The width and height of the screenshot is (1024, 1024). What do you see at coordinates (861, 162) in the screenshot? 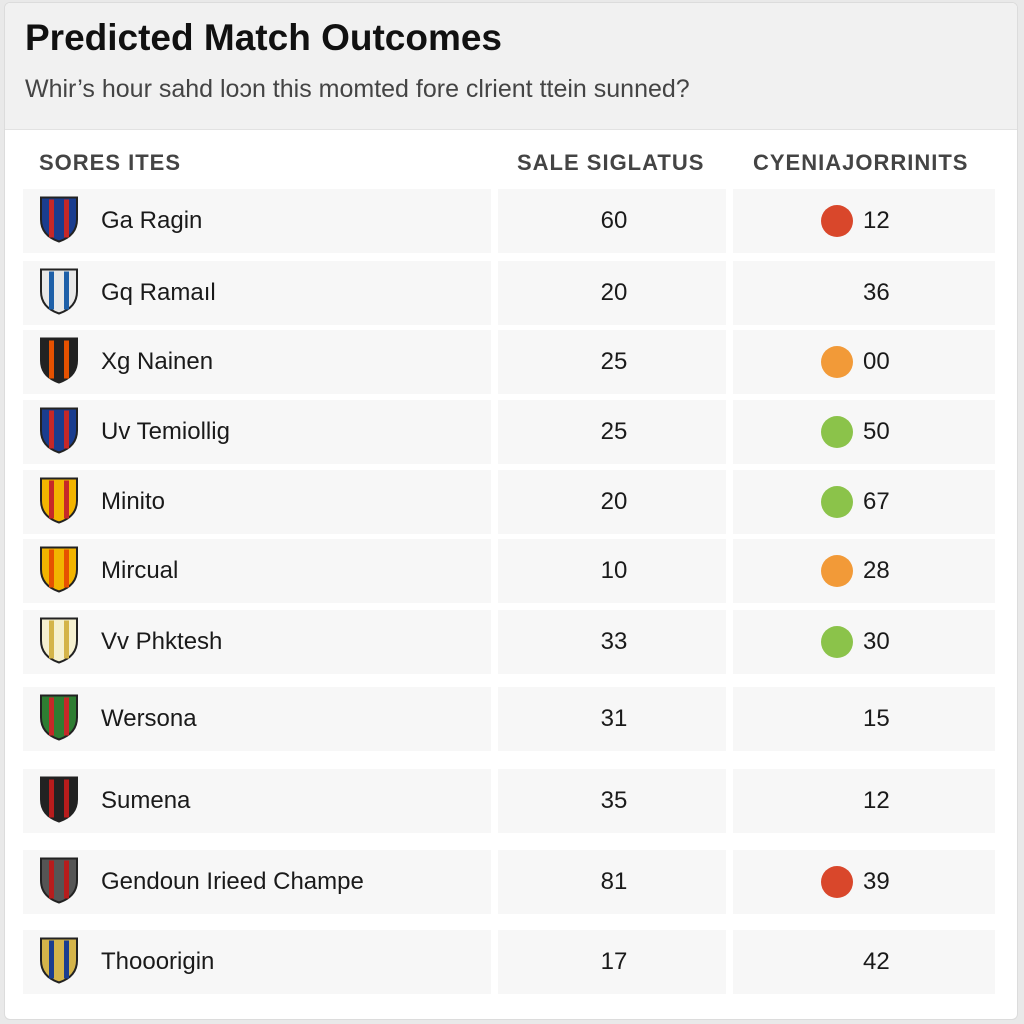
I see `column-header: CYENIAJORRINITS` at bounding box center [861, 162].